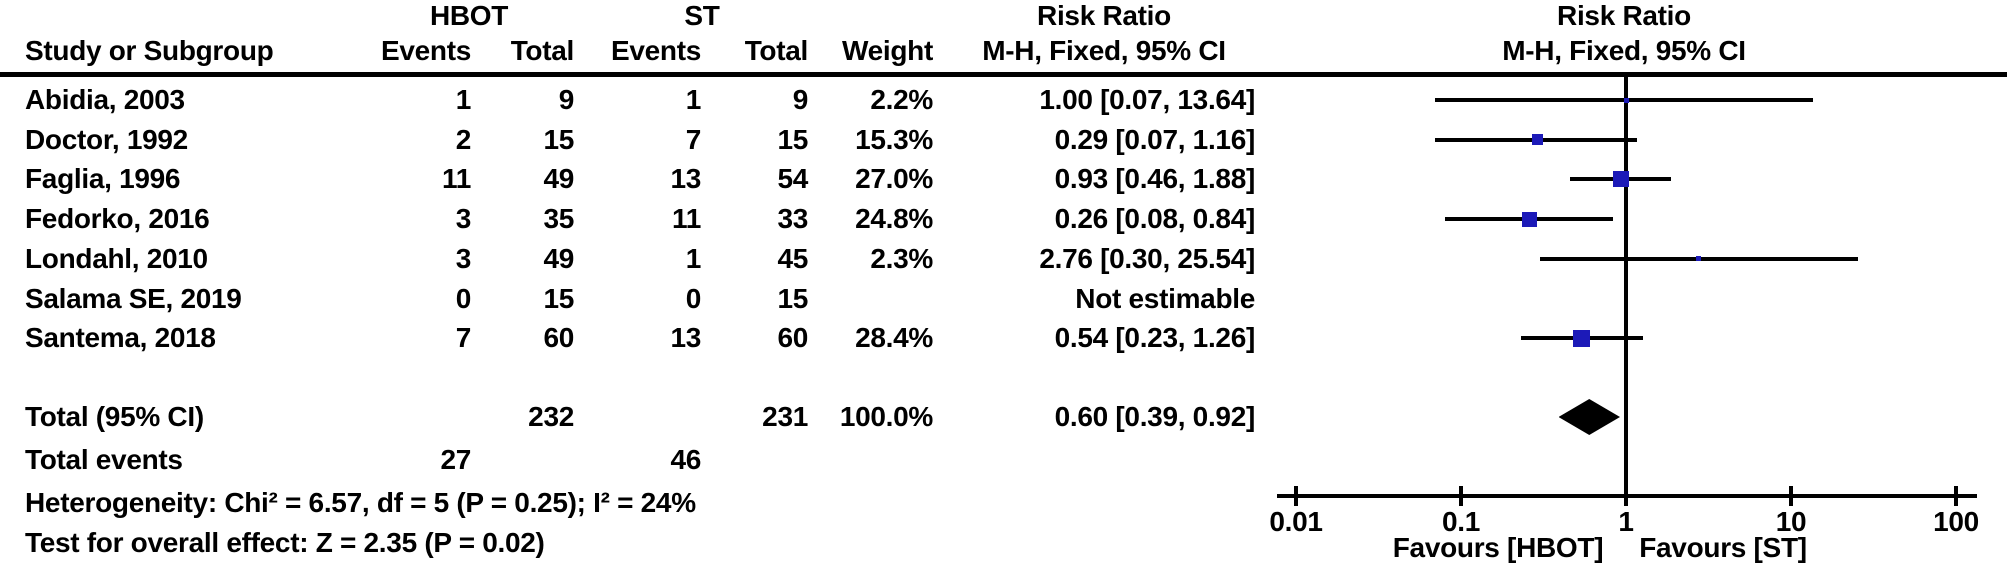 This screenshot has width=2007, height=574. Describe the element at coordinates (542, 50) in the screenshot. I see `col-header-hbot-total: Total` at that location.